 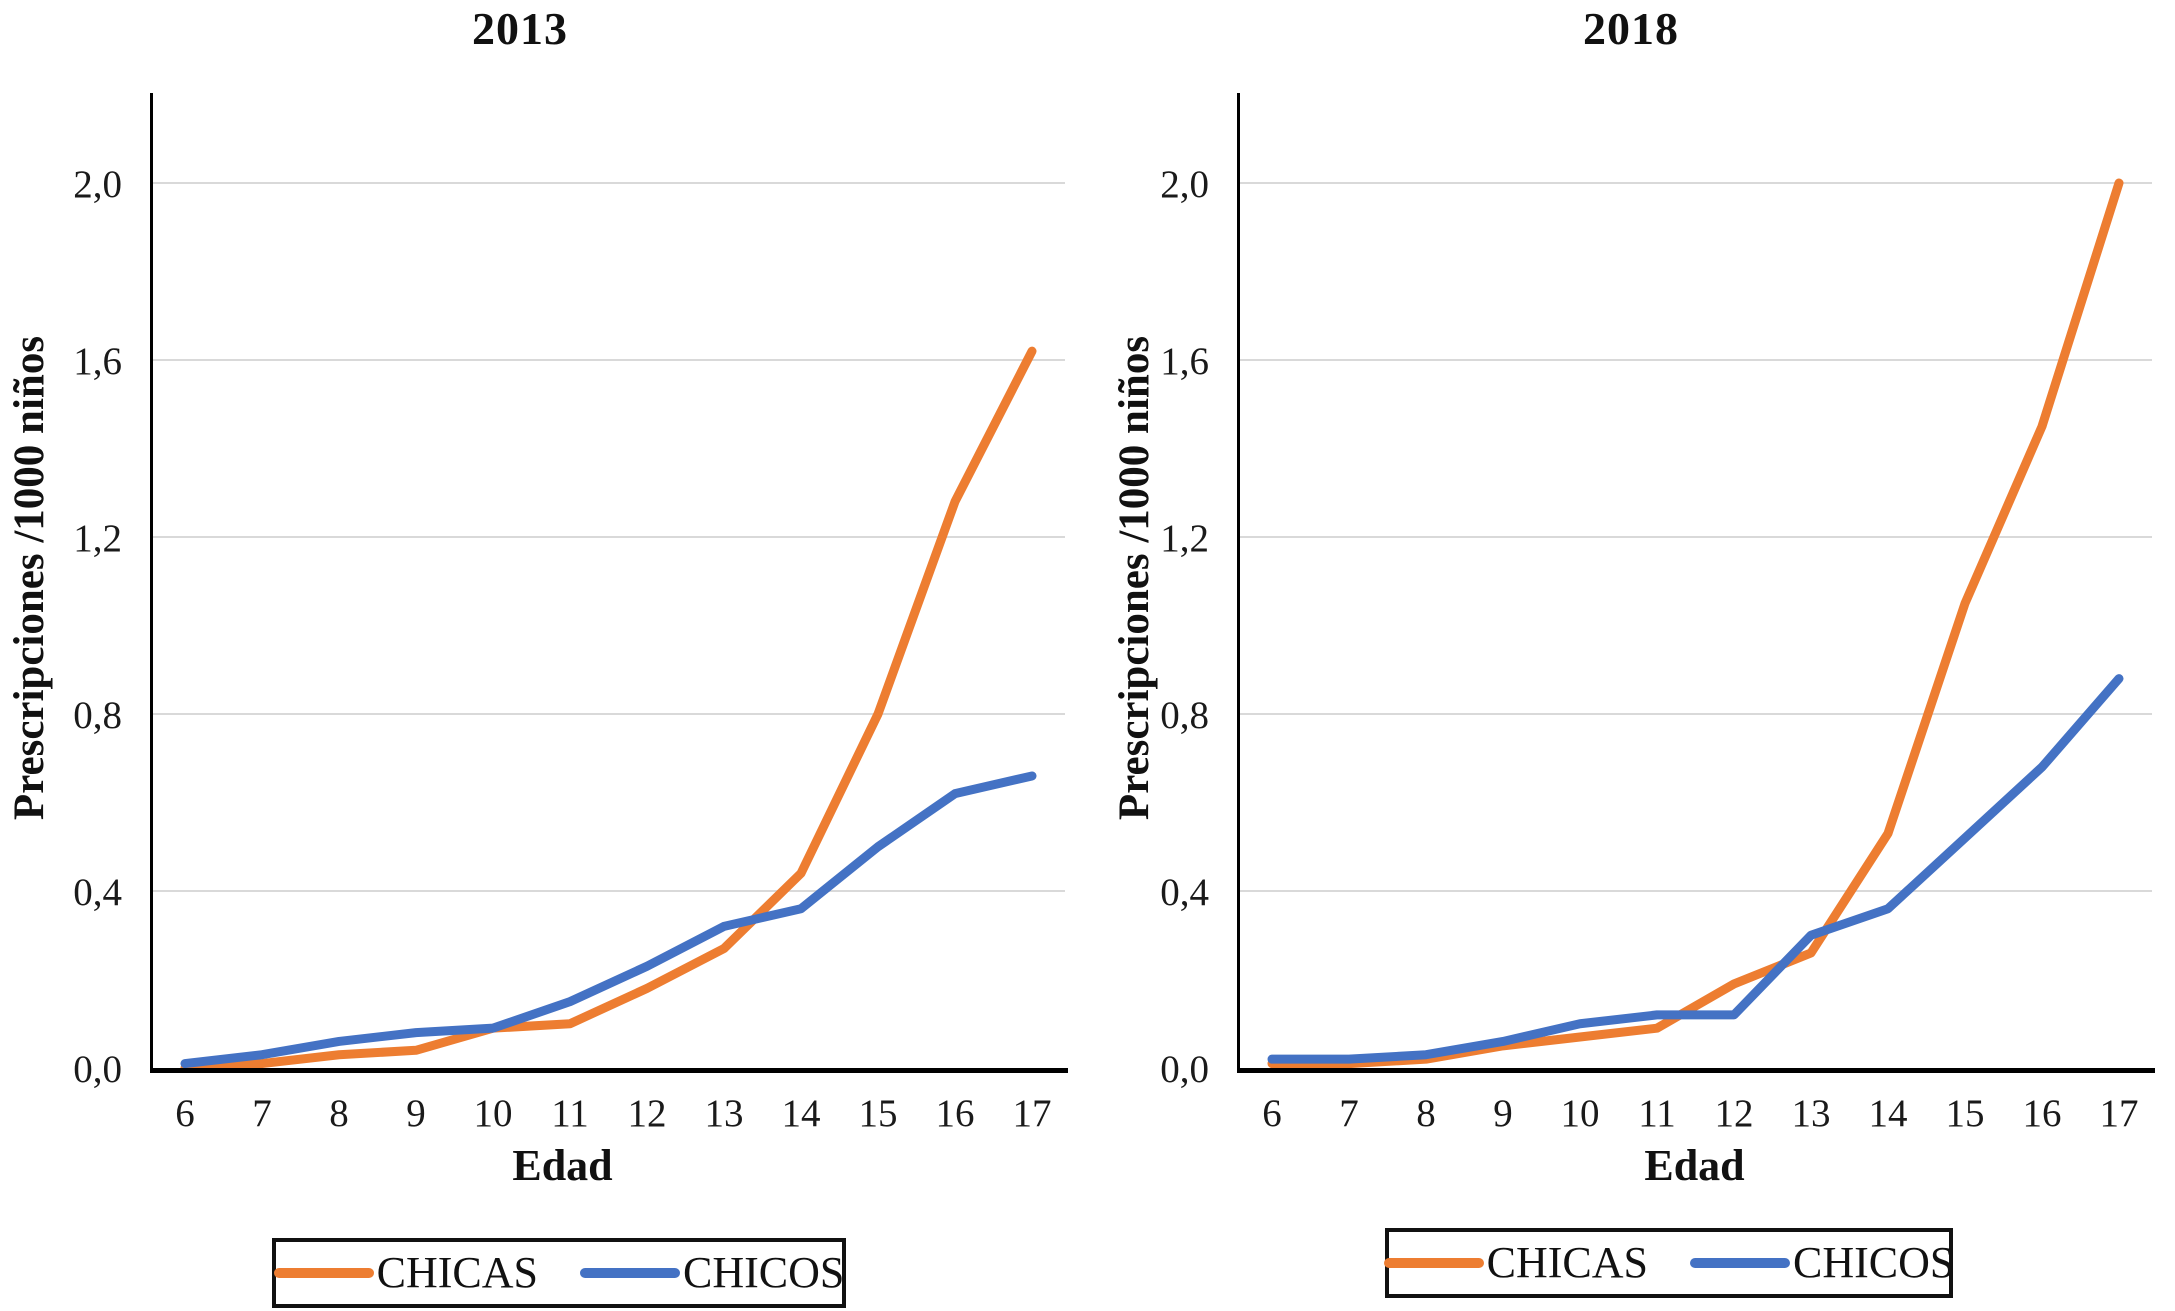 What do you see at coordinates (1694, 1165) in the screenshot?
I see `x-axis-title-2018: Edad` at bounding box center [1694, 1165].